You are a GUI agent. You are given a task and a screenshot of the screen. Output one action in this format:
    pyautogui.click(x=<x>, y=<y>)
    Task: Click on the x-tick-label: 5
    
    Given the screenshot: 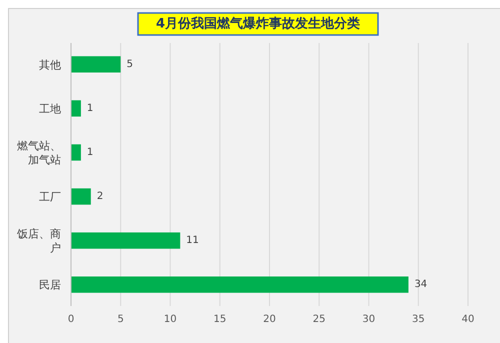 What is the action you would take?
    pyautogui.click(x=120, y=319)
    